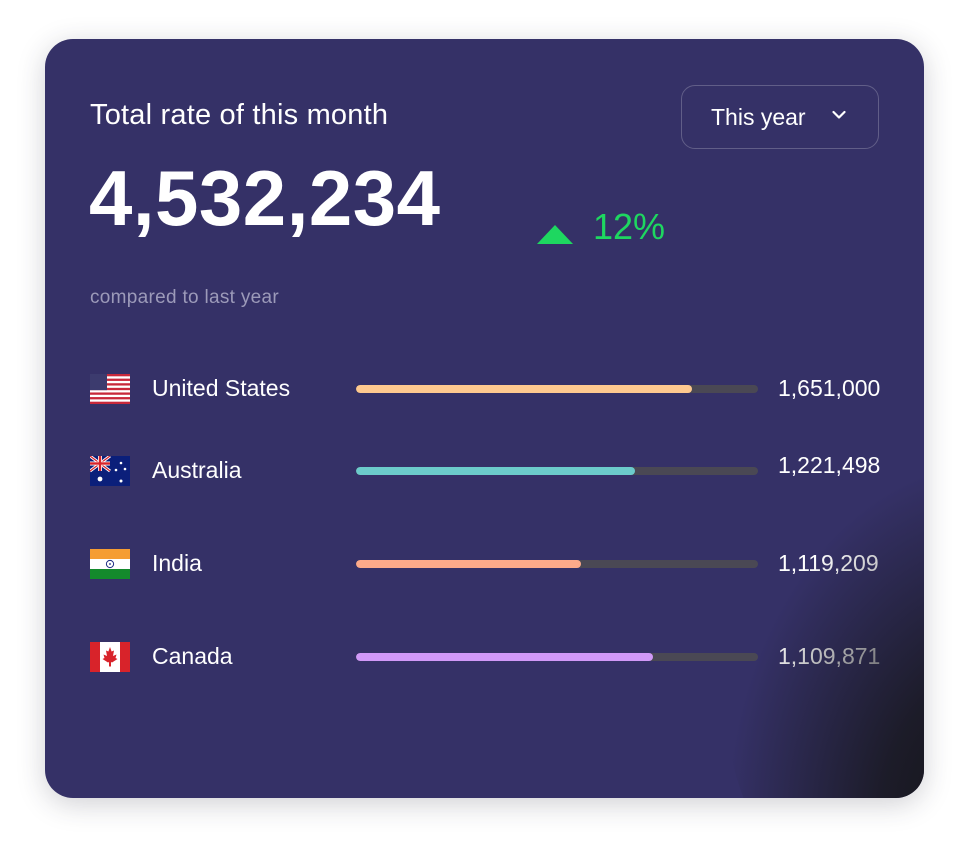 Image resolution: width=969 pixels, height=849 pixels. What do you see at coordinates (555, 234) in the screenshot?
I see `triangle-up-icon` at bounding box center [555, 234].